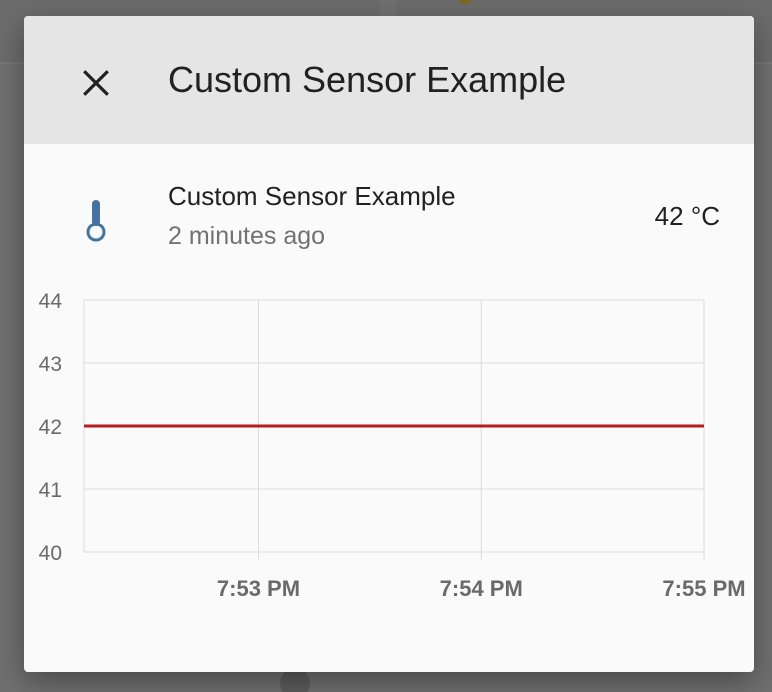 The image size is (772, 692). Describe the element at coordinates (687, 216) in the screenshot. I see `entity-state: 42 °C` at that location.